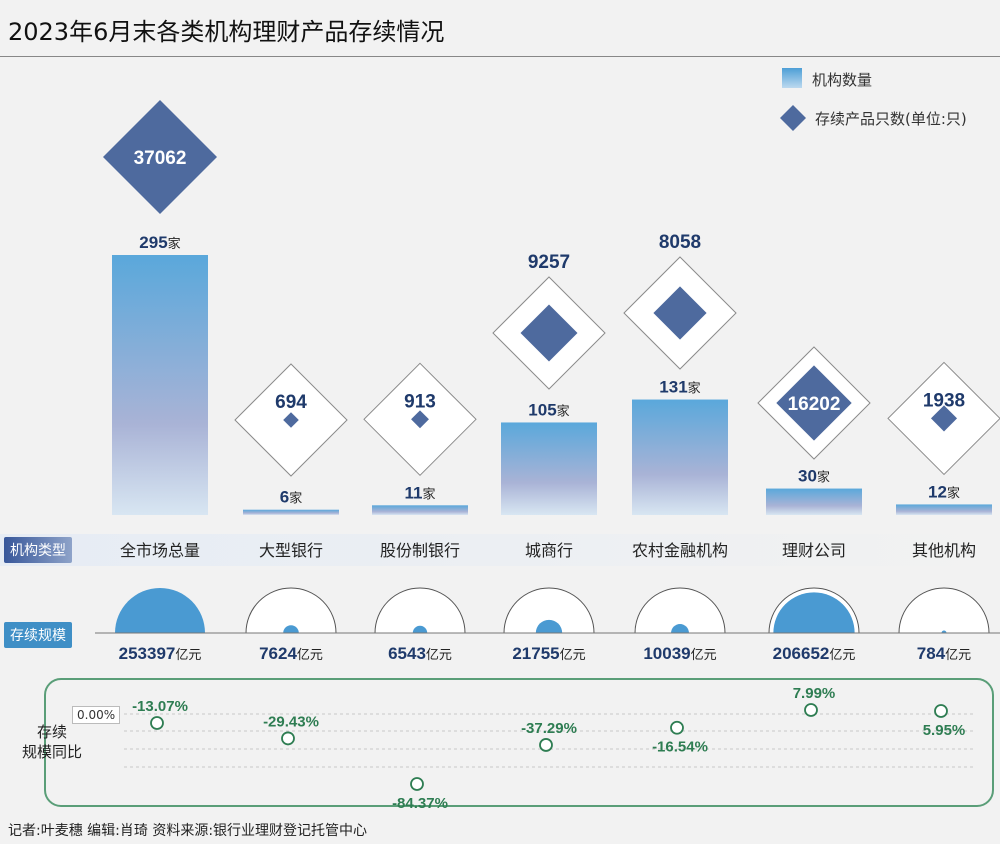 The image size is (1000, 844). I want to click on category-label-1: 大型银行, so click(291, 551).